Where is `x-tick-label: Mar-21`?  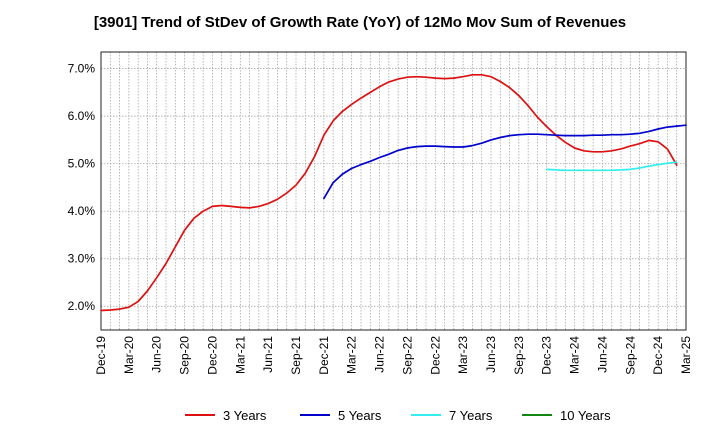
x-tick-label: Mar-21 is located at coordinates (240, 355).